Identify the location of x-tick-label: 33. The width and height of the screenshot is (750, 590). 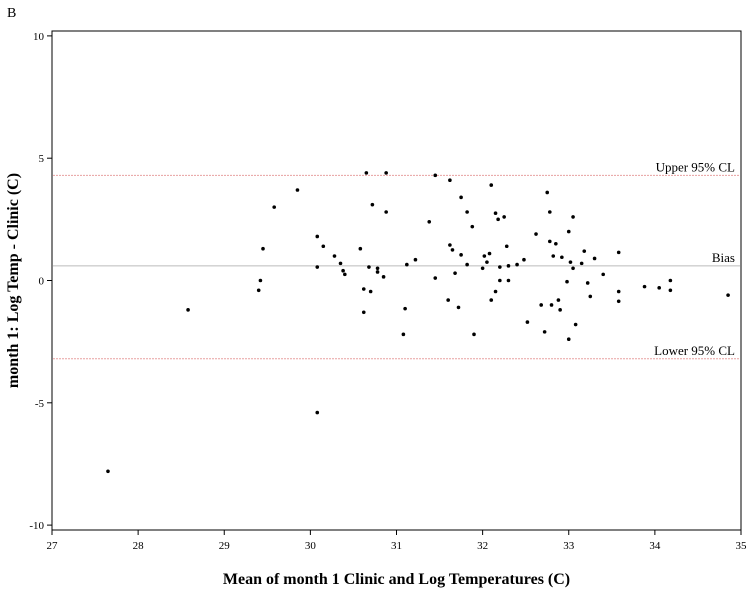
(569, 546).